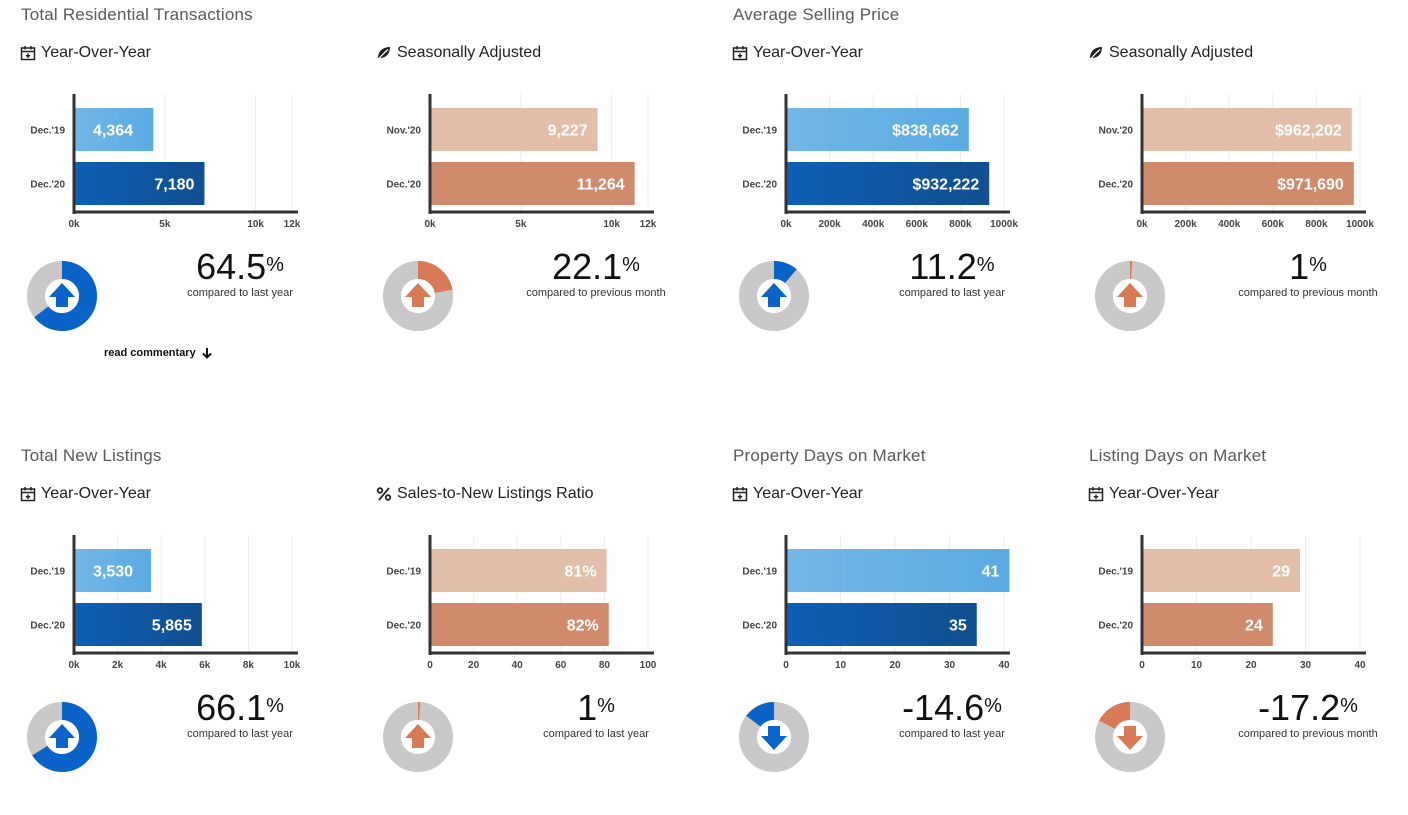  I want to click on change-value: 11.2%, so click(952, 266).